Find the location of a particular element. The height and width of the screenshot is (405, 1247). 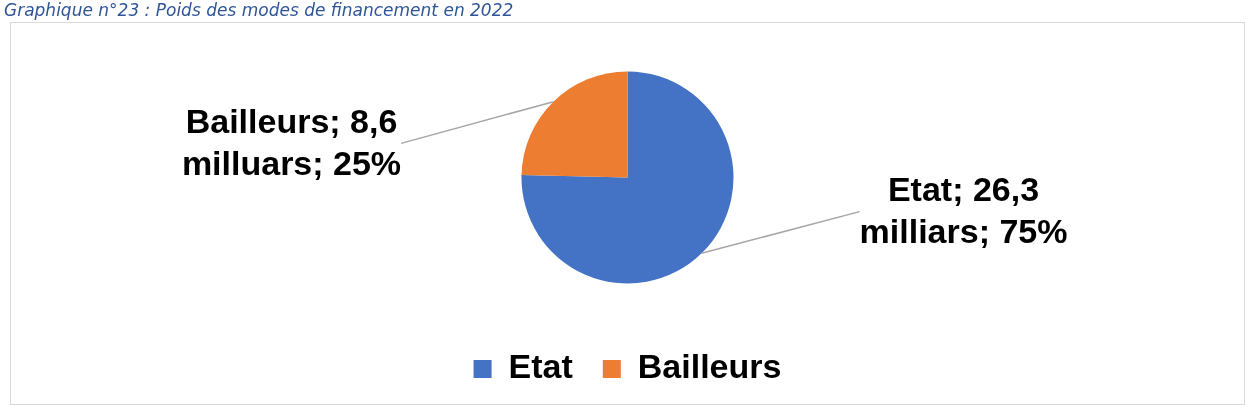

legend-label: Bailleurs is located at coordinates (709, 366).